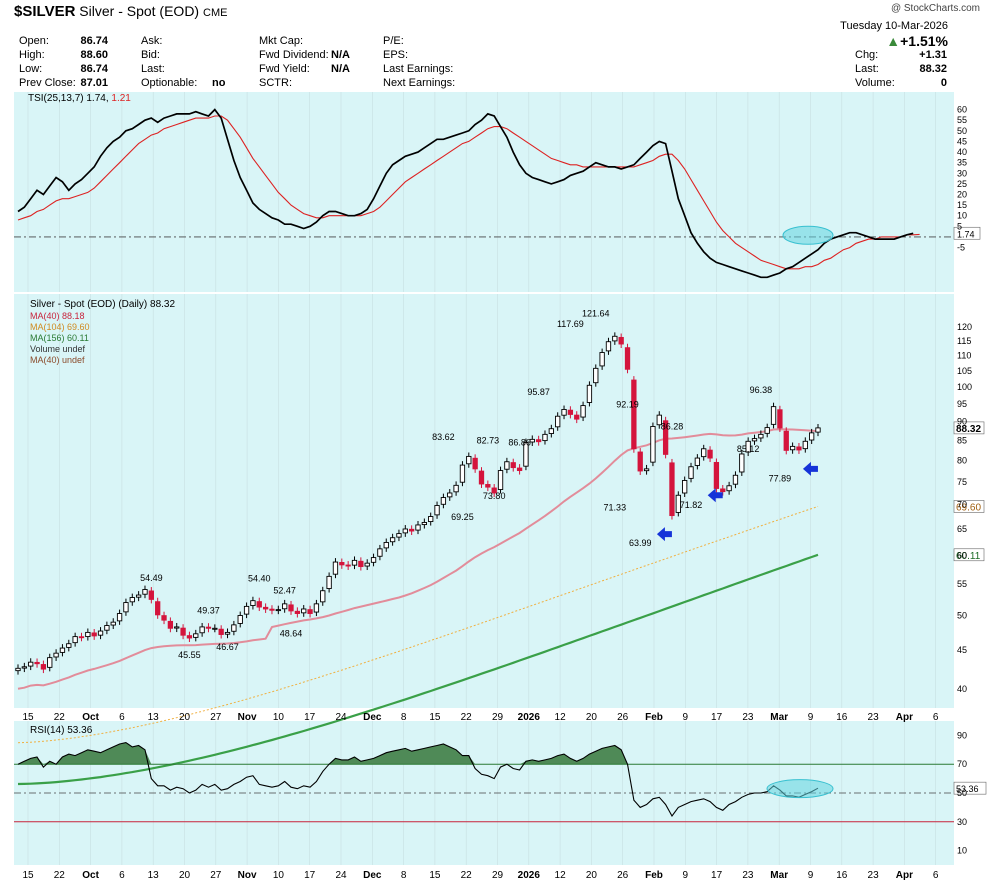 The width and height of the screenshot is (990, 883). What do you see at coordinates (169, 83) in the screenshot?
I see `optionable-label: Optionable:` at bounding box center [169, 83].